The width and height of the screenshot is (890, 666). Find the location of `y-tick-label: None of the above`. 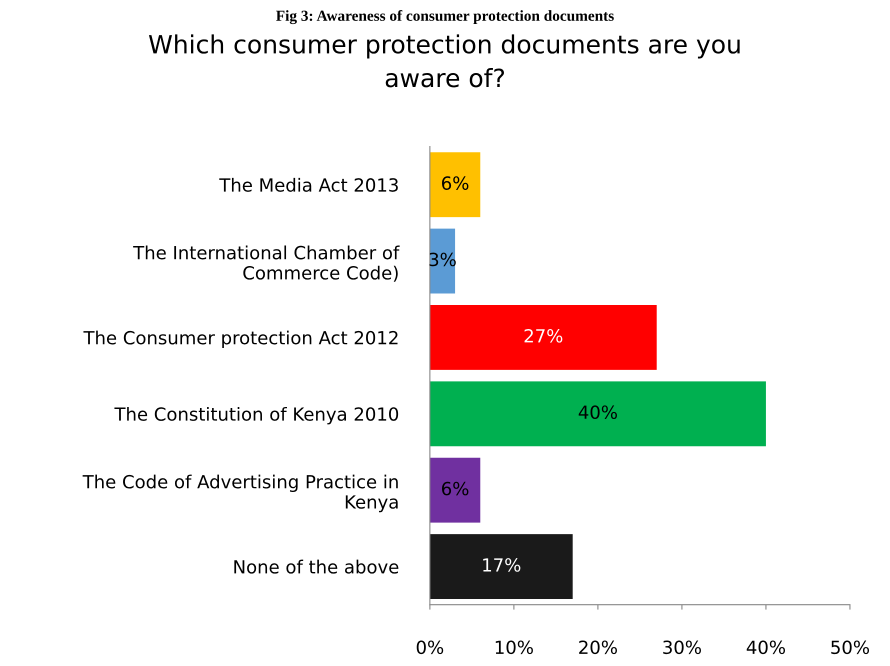

y-tick-label: None of the above is located at coordinates (316, 567).